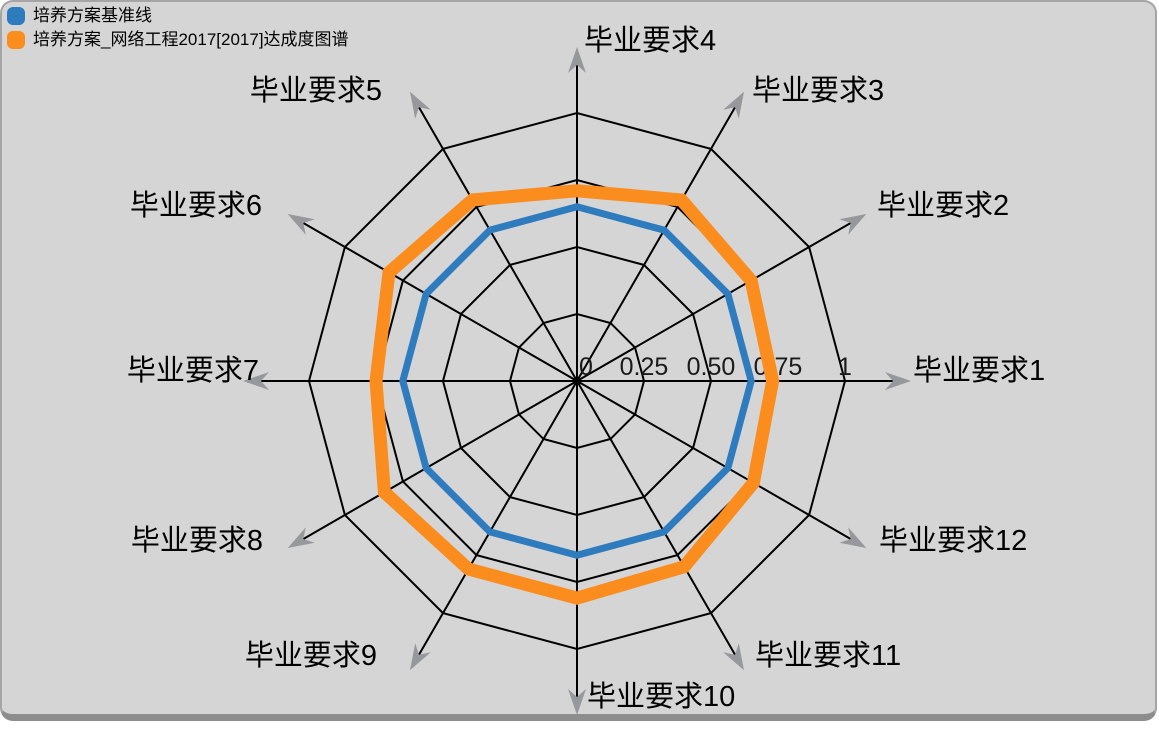  What do you see at coordinates (943, 205) in the screenshot?
I see `axis-label: 毕业要求2` at bounding box center [943, 205].